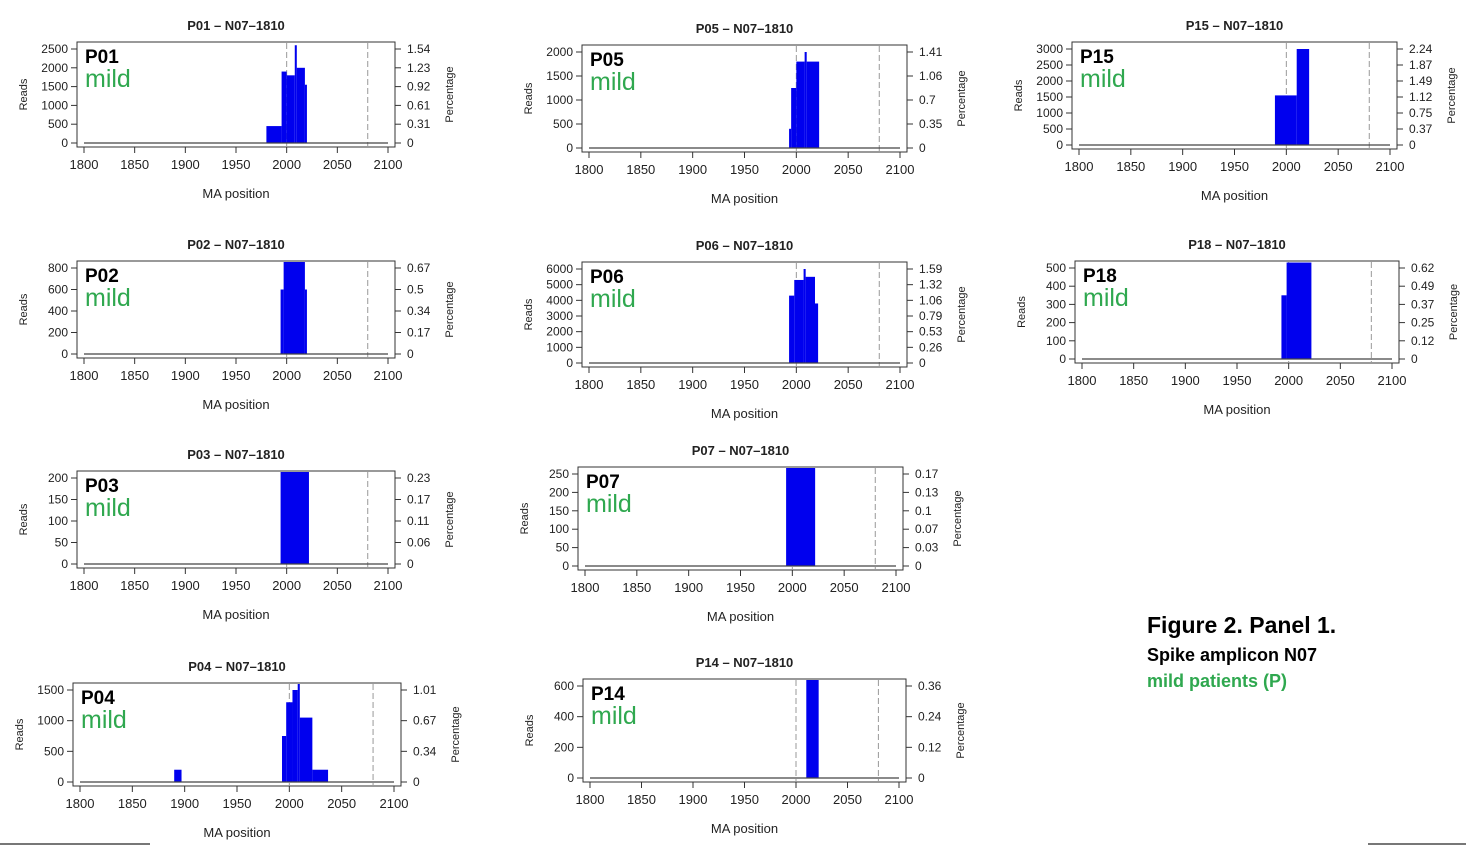 This screenshot has width=1466, height=845. What do you see at coordinates (1423, 341) in the screenshot?
I see `y2-tick-label: 0.12` at bounding box center [1423, 341].